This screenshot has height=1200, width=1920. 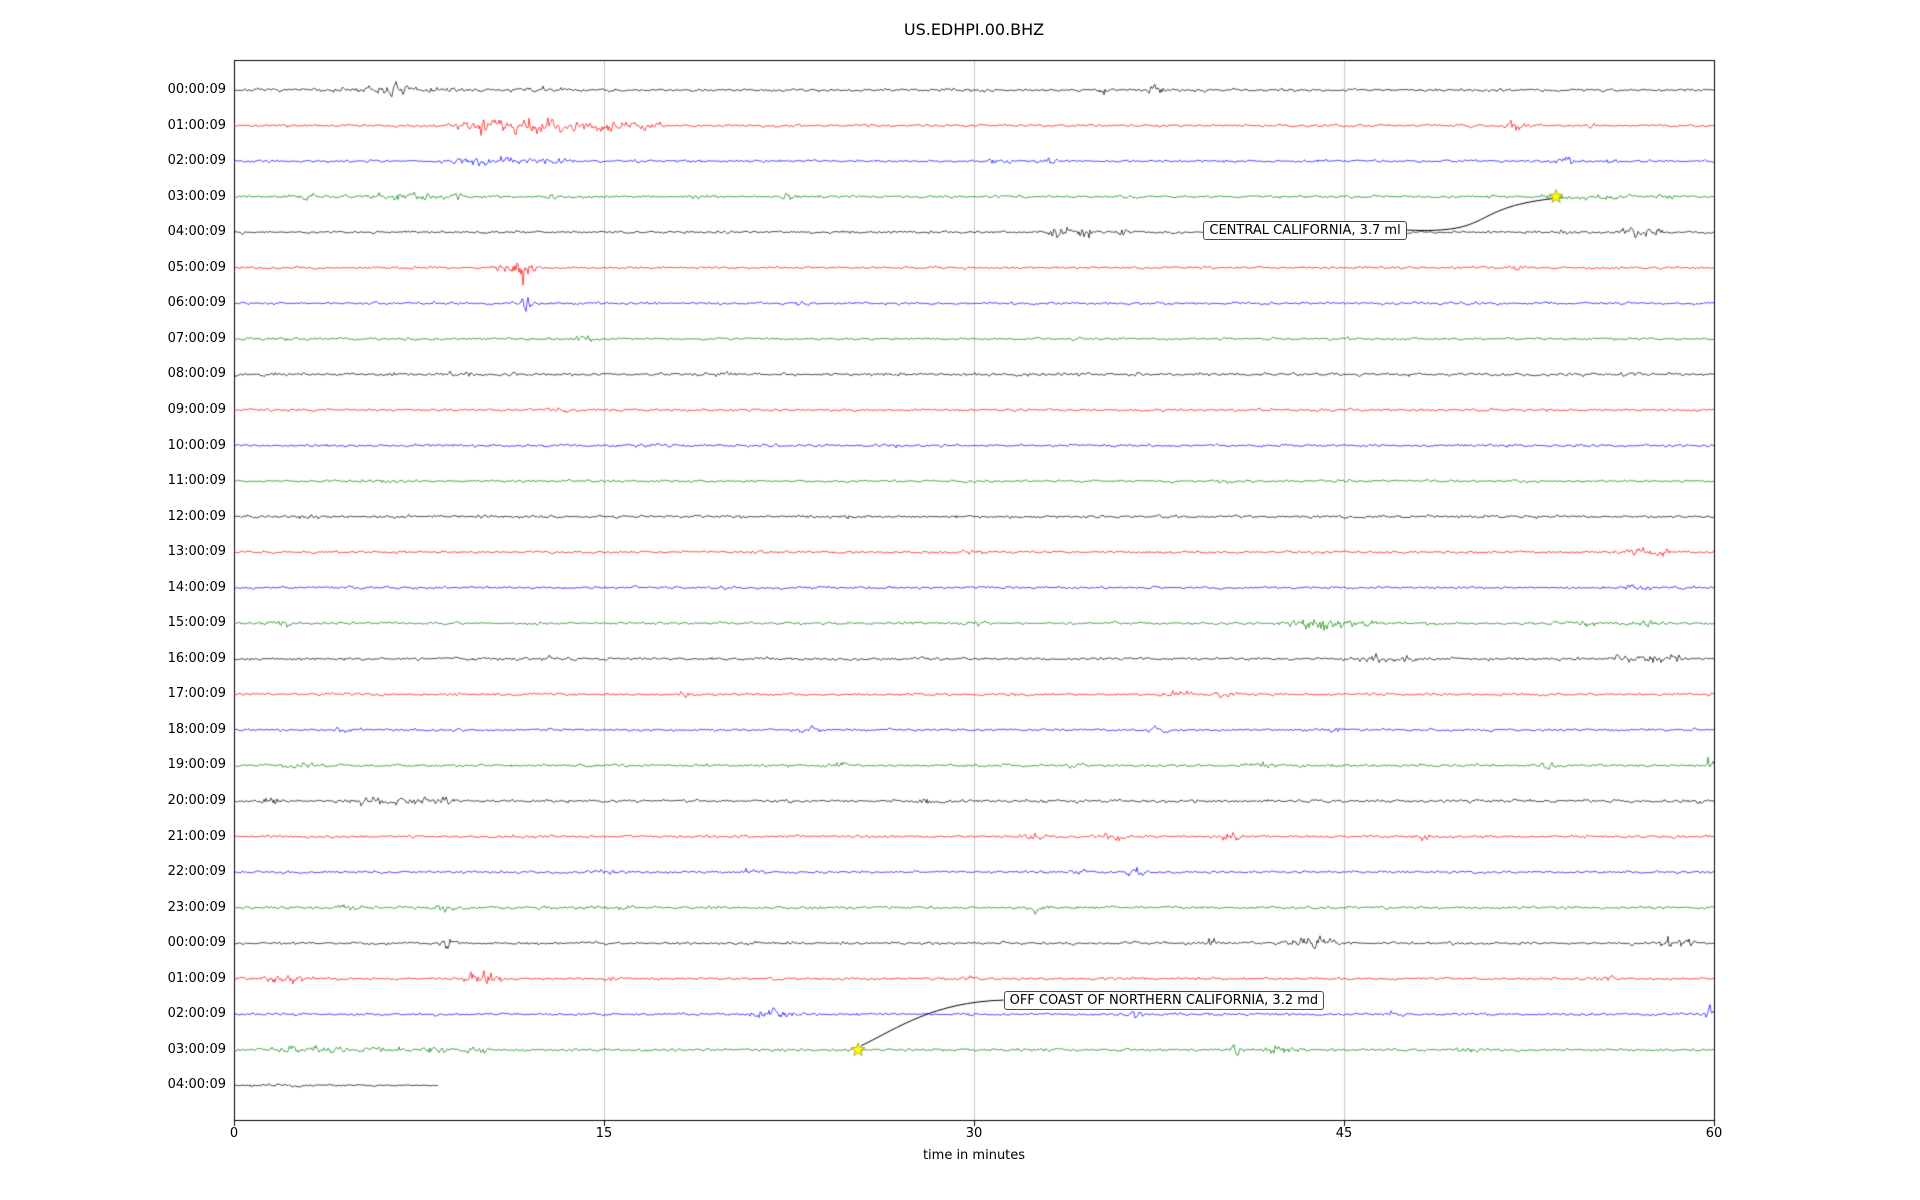 I want to click on trace-label: 21:00:09, so click(x=196, y=836).